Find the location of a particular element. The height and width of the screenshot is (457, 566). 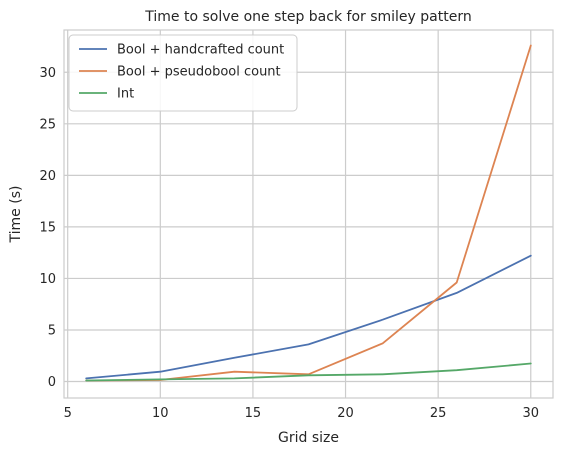

y-tick-label: 15 is located at coordinates (47, 227).